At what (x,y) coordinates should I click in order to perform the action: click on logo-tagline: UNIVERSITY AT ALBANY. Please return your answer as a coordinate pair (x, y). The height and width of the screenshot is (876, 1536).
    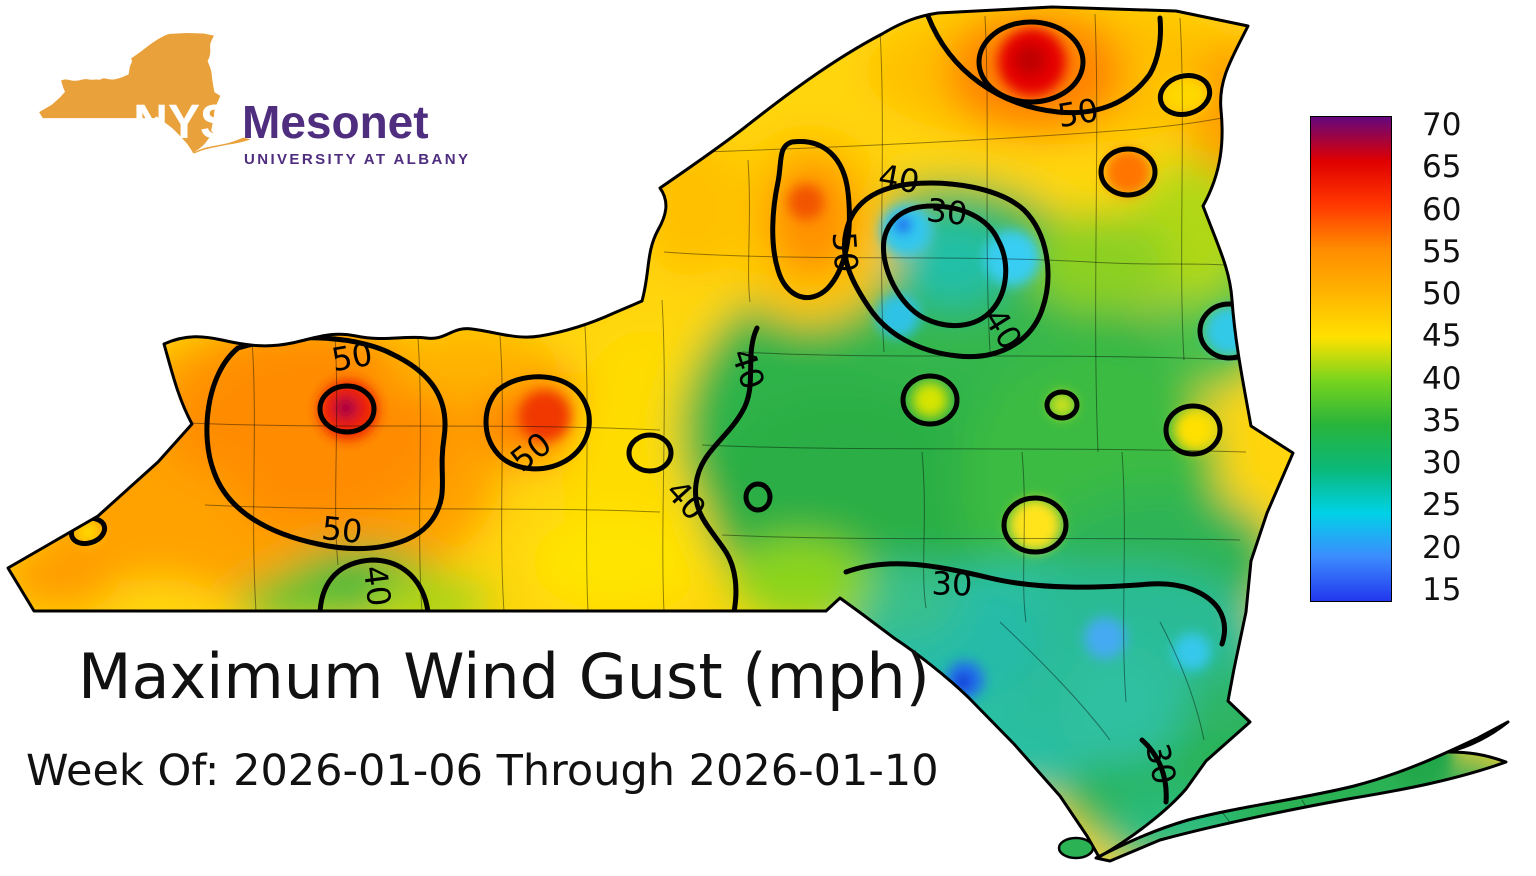
    Looking at the image, I should click on (357, 159).